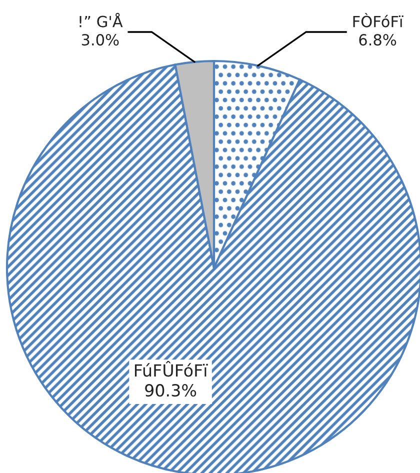  Describe the element at coordinates (170, 390) in the screenshot. I see `data-label: 90.3%` at that location.